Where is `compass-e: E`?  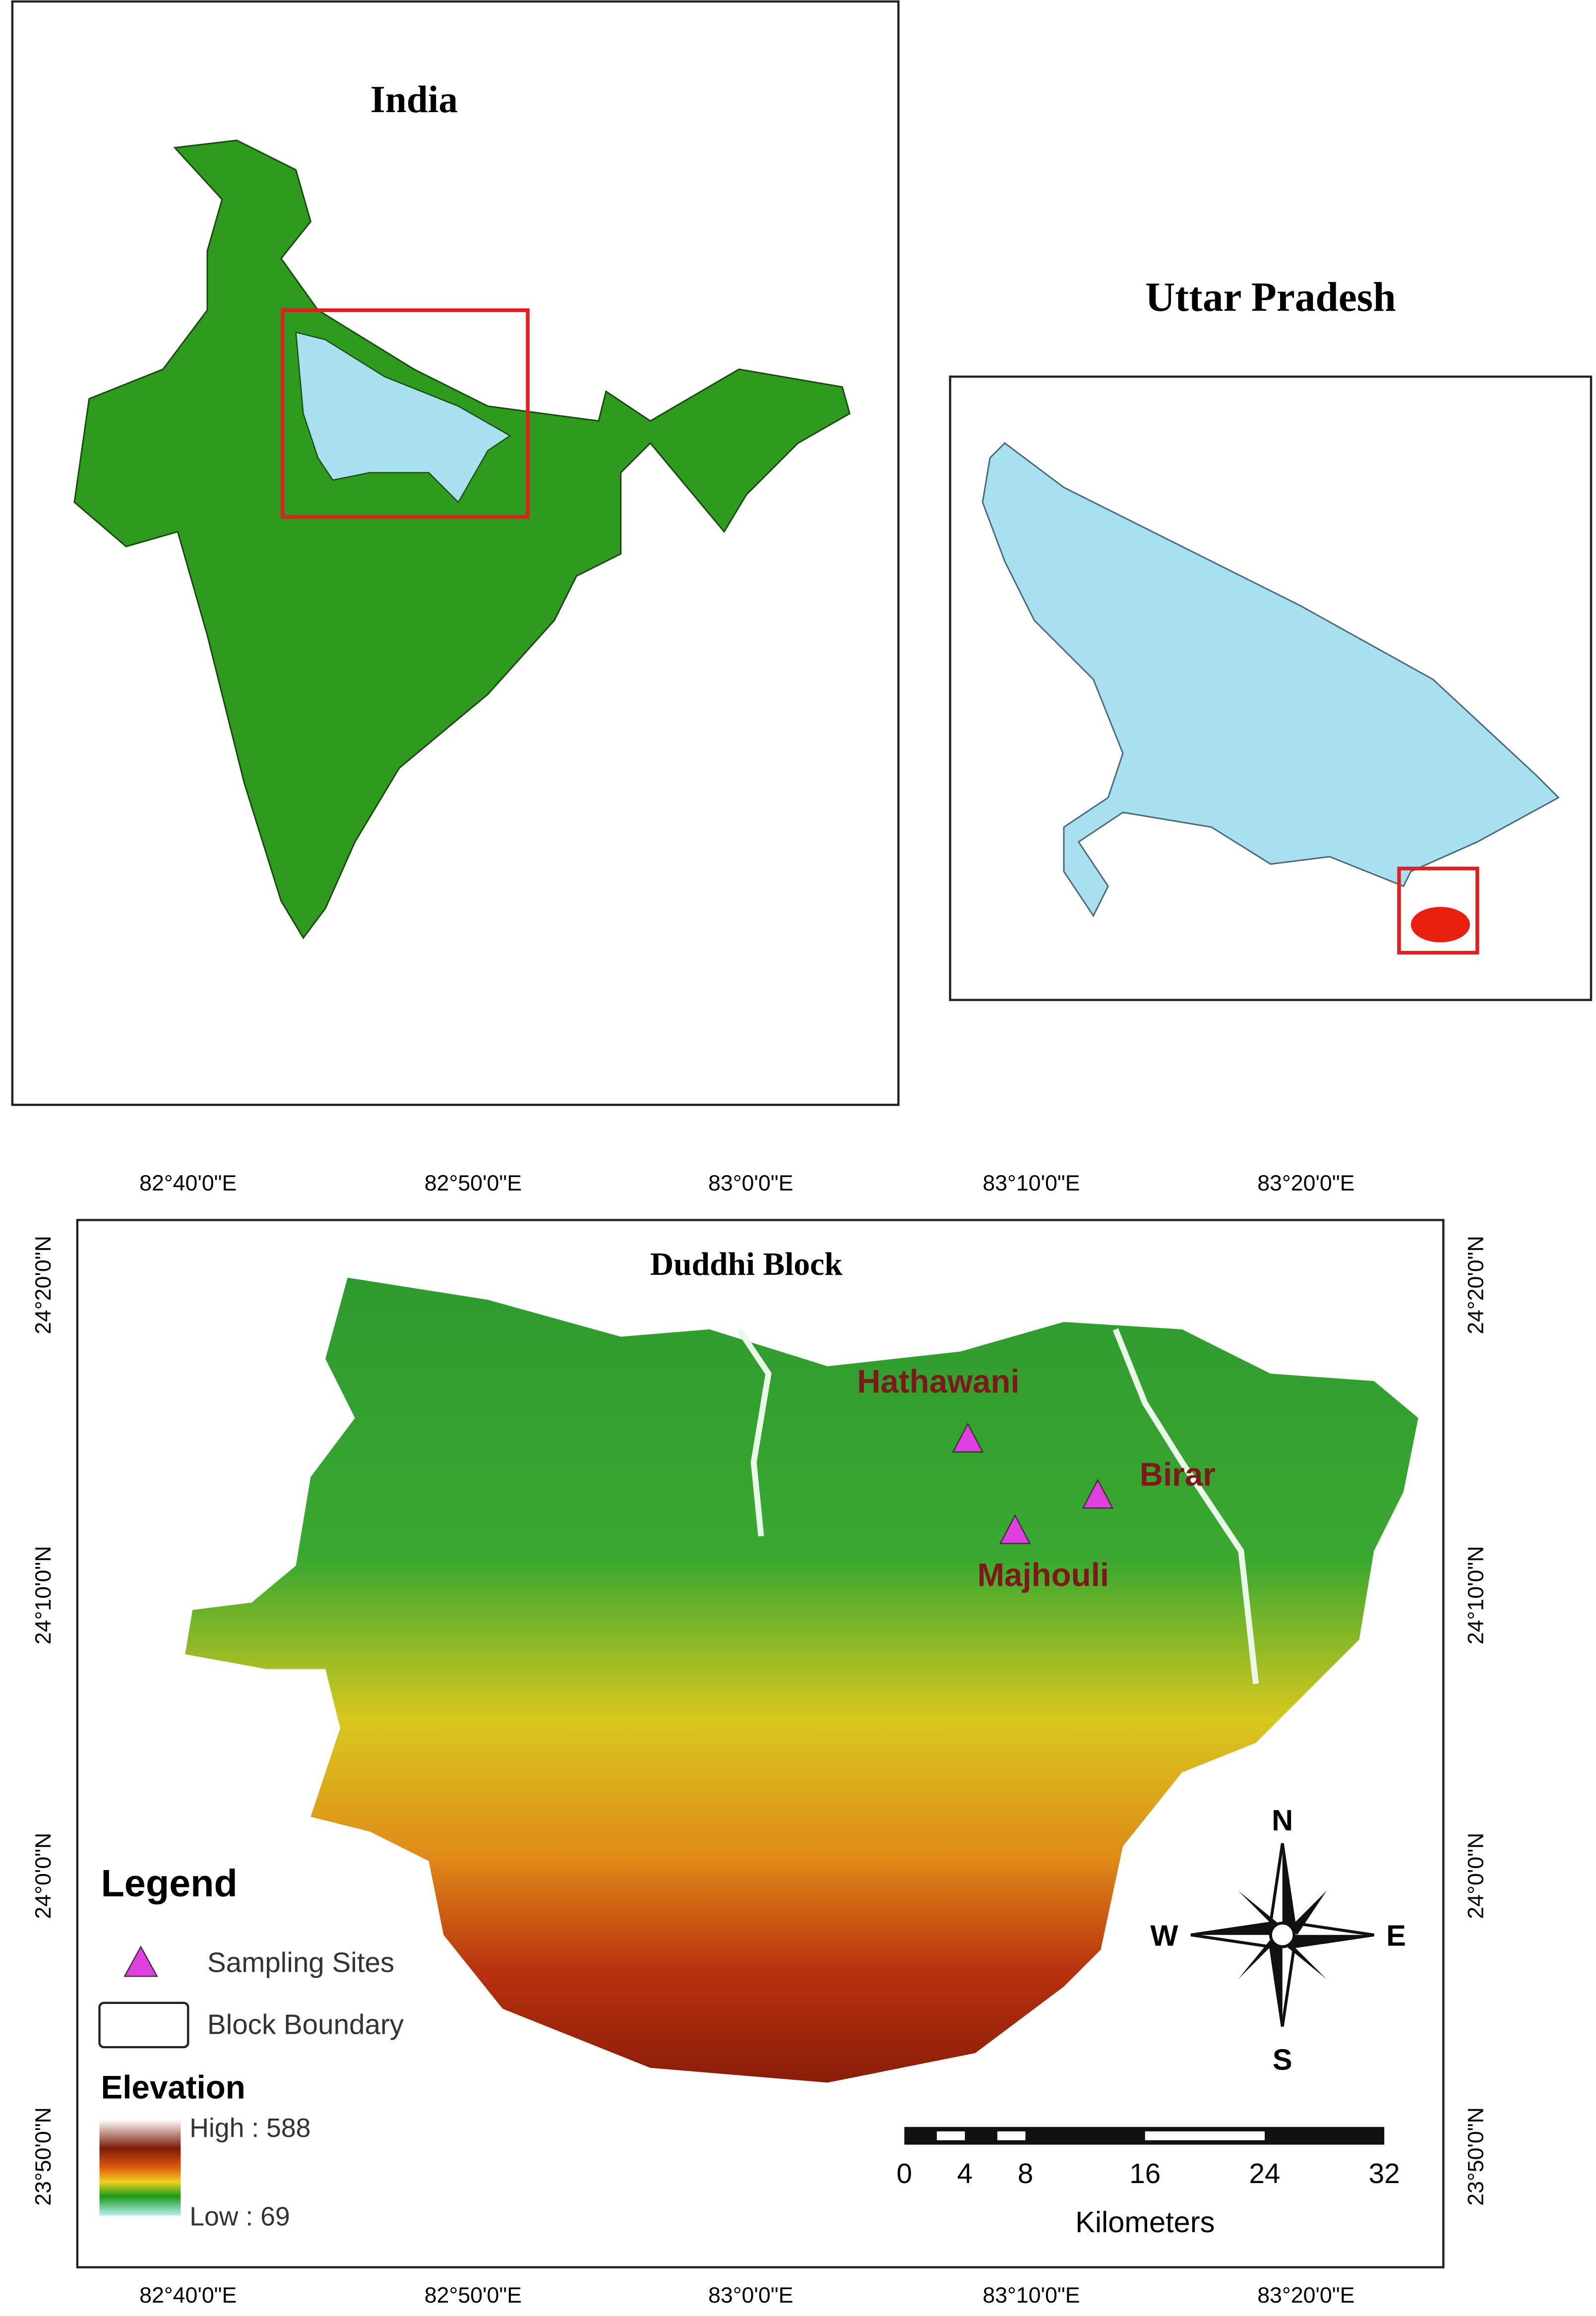 compass-e: E is located at coordinates (1396, 1935).